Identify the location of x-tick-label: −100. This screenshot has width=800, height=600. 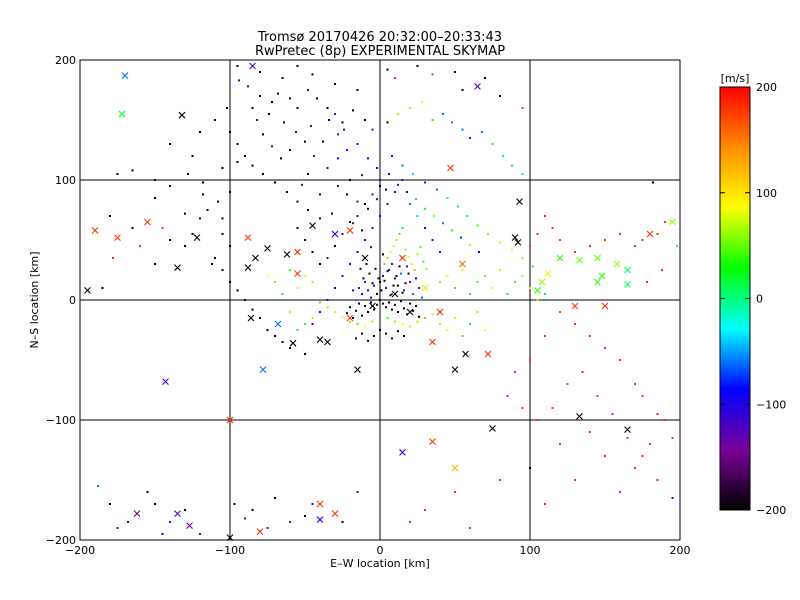
(230, 550).